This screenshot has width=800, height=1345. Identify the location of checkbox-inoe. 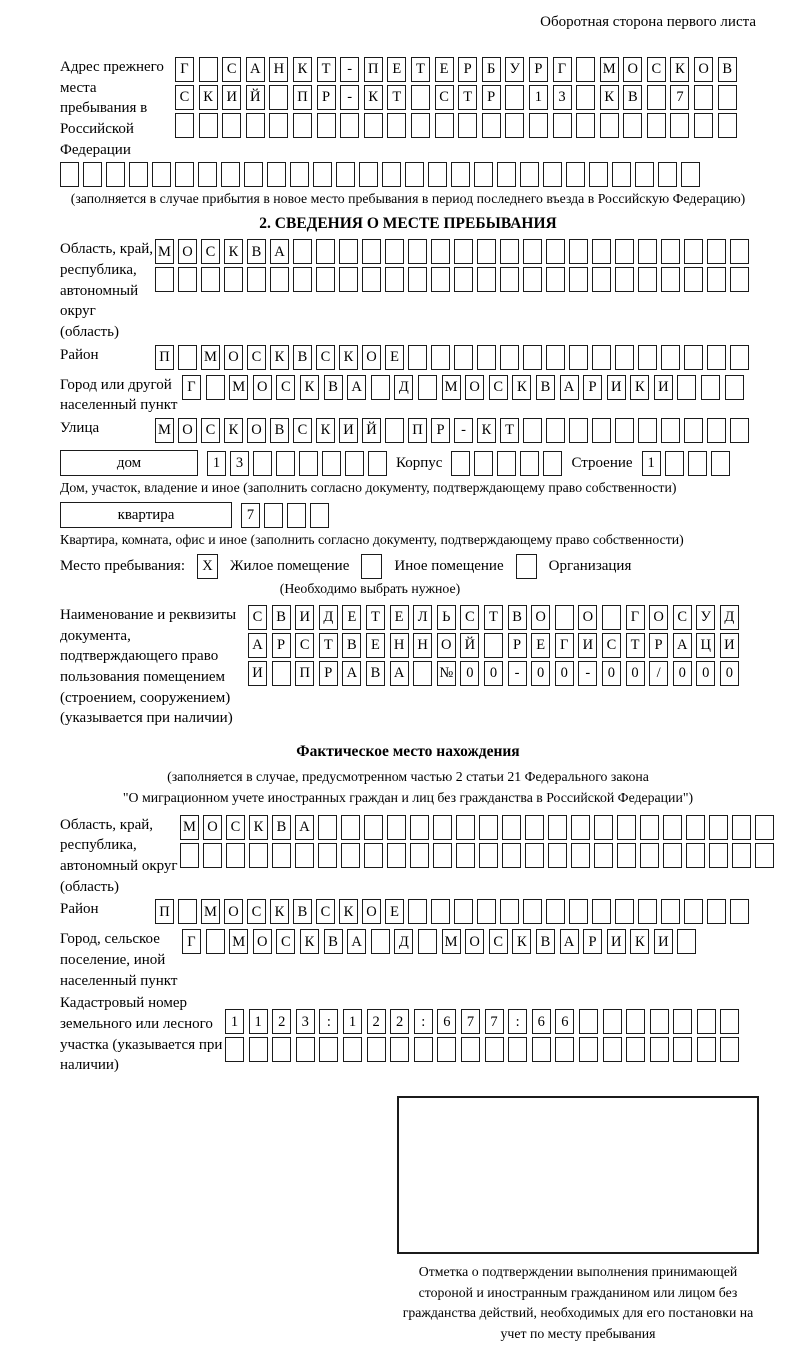
(372, 567).